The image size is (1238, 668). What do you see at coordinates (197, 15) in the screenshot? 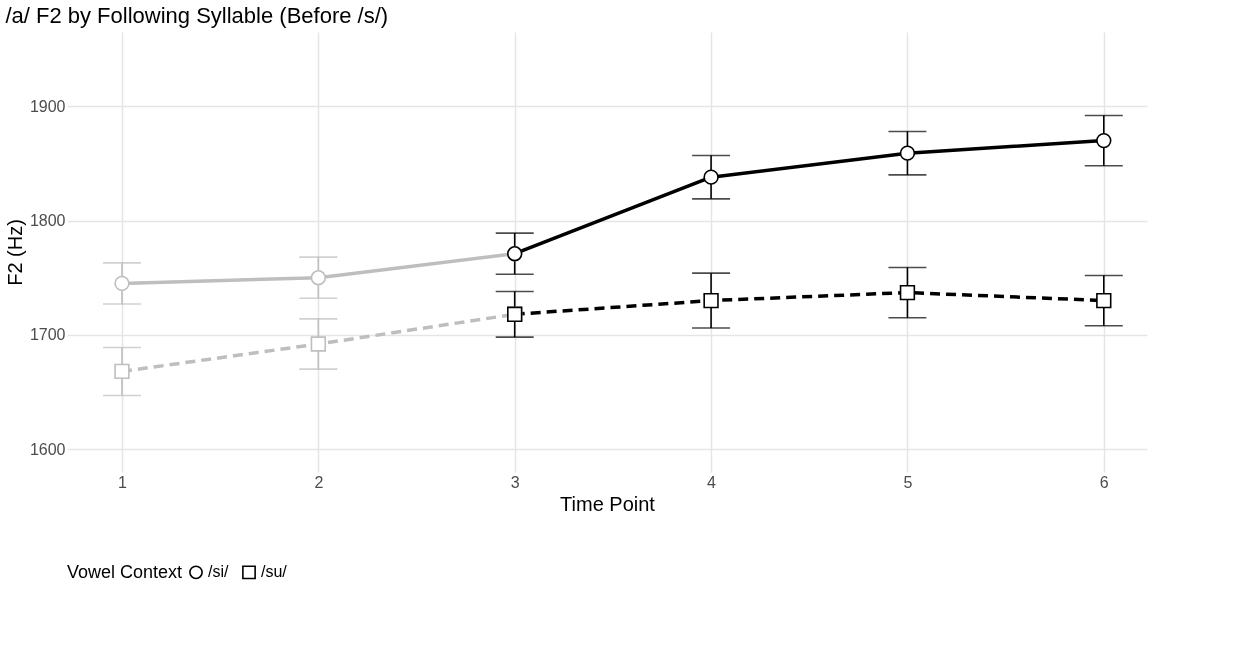
I see `chart-title: /a/ F2 by Following Syllable (Before /s/)` at bounding box center [197, 15].